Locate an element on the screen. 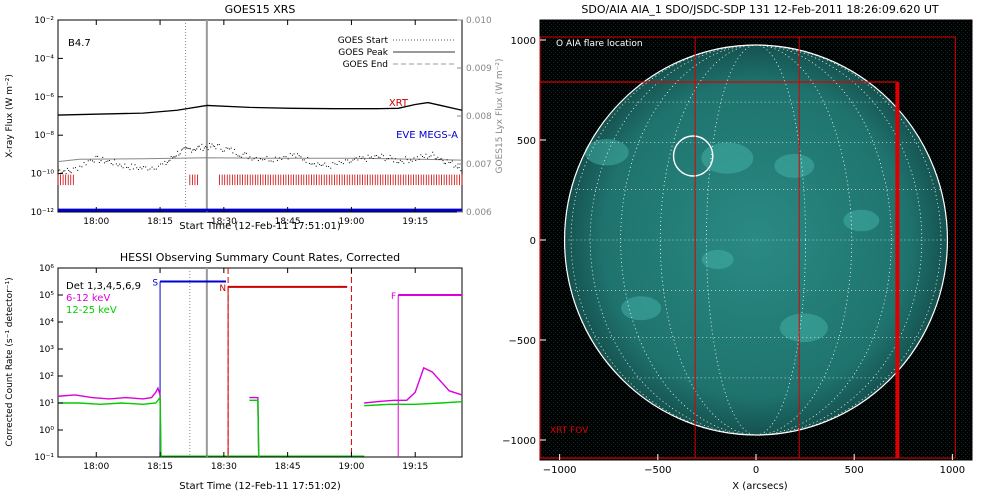 The width and height of the screenshot is (1000, 500). xrt-line is located at coordinates (260, 108).